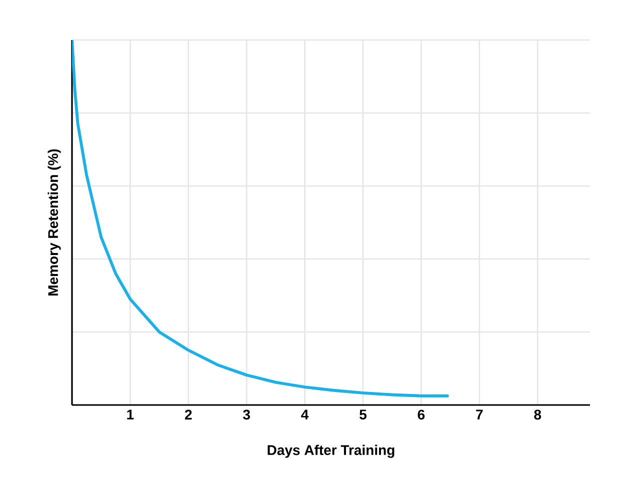  What do you see at coordinates (363, 415) in the screenshot?
I see `x-tick-label: 5` at bounding box center [363, 415].